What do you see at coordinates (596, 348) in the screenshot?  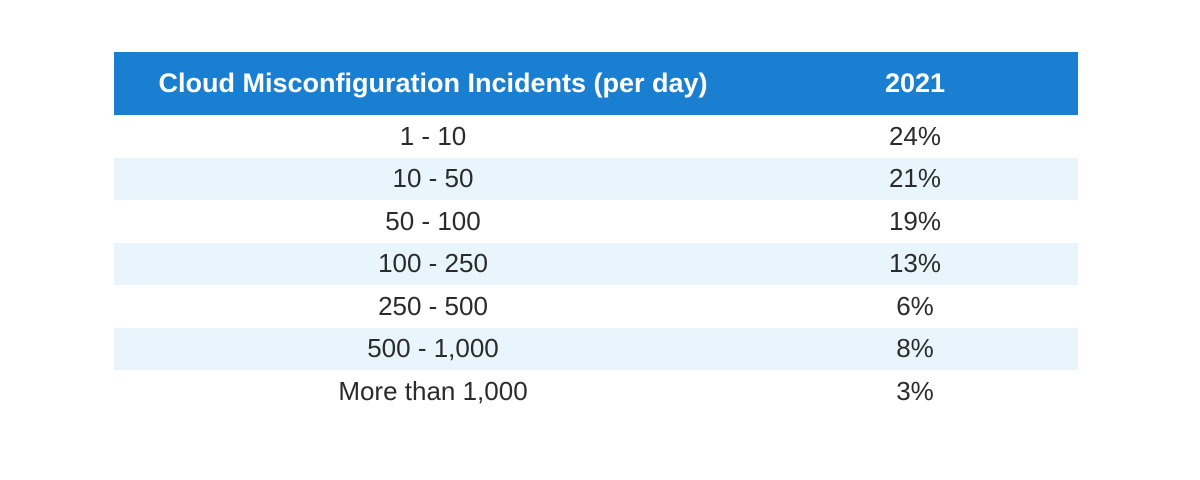 I see `table-row: 500 - 1,000 8%` at bounding box center [596, 348].